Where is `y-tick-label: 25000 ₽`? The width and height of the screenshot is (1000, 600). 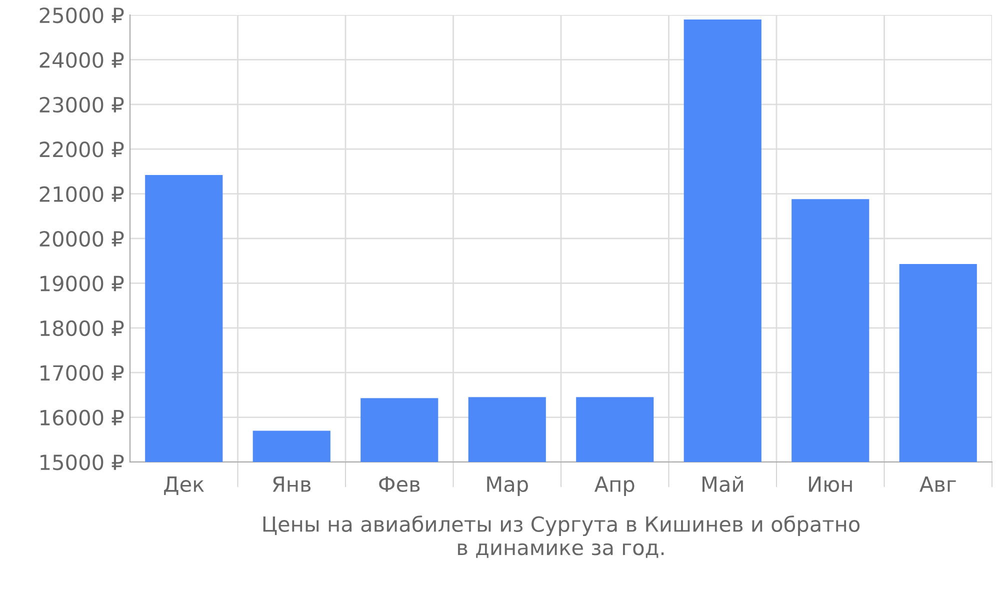 y-tick-label: 25000 ₽ is located at coordinates (82, 15).